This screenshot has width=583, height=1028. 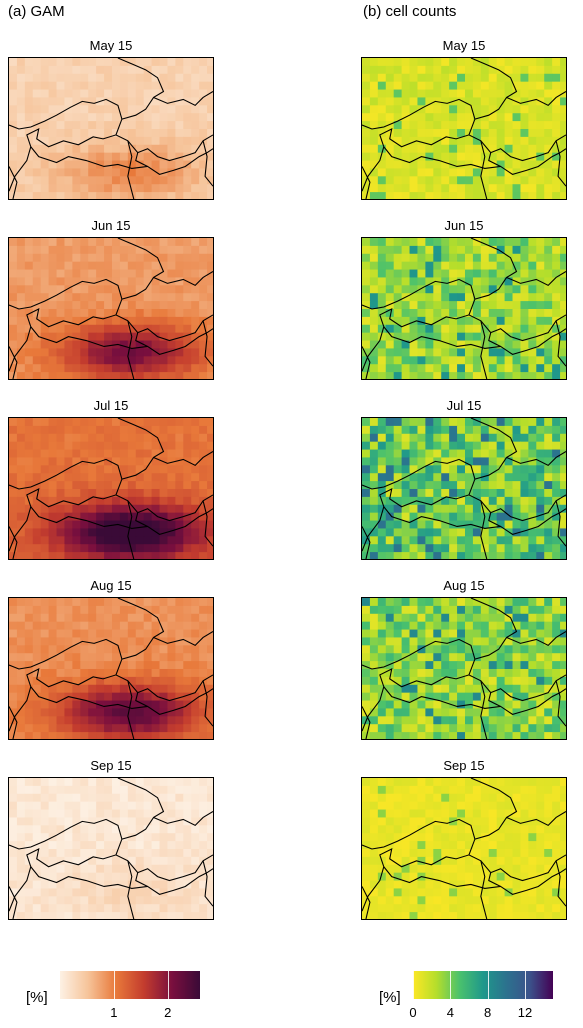 What do you see at coordinates (525, 1012) in the screenshot?
I see `colorbar-tick-label: 12` at bounding box center [525, 1012].